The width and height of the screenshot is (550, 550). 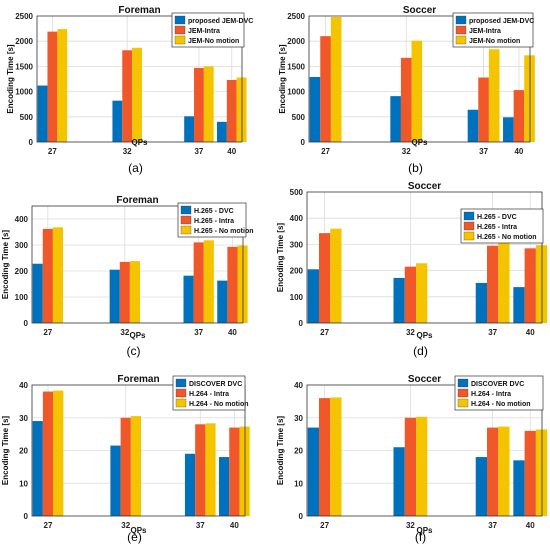 I want to click on bar-e-s3-q27, so click(x=58, y=453).